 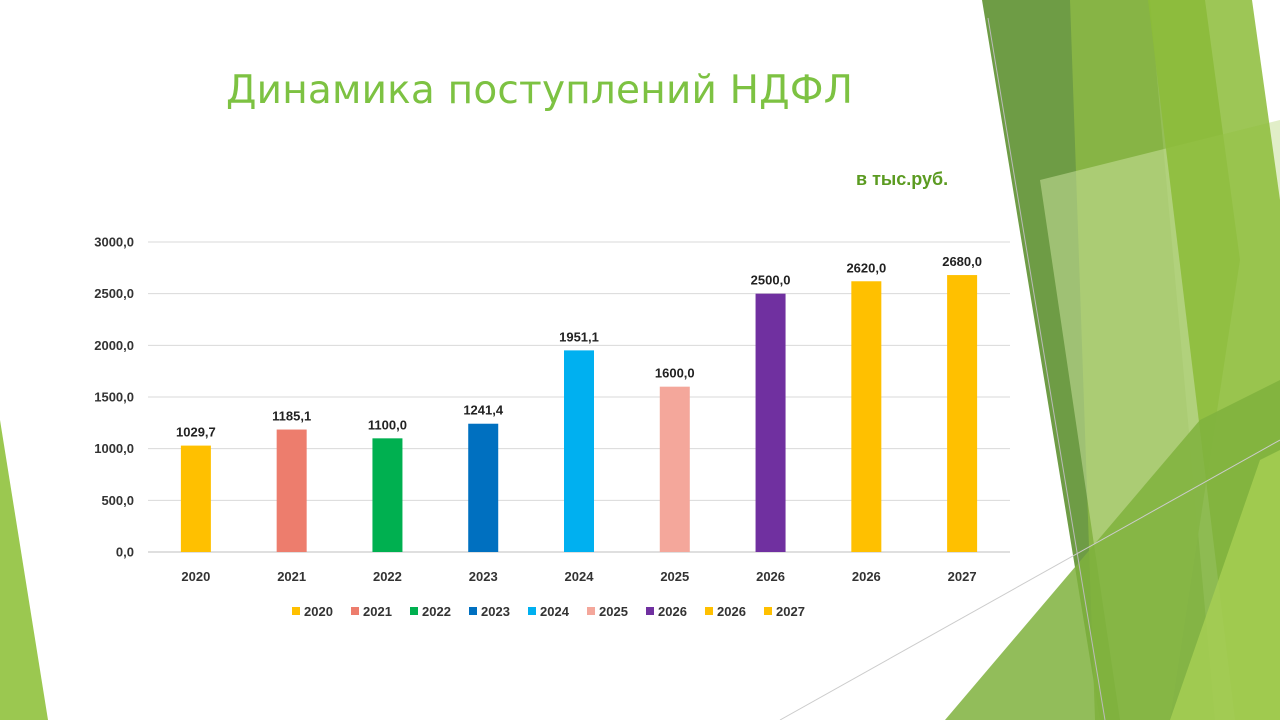 What do you see at coordinates (196, 432) in the screenshot?
I see `data-label: 1029,7` at bounding box center [196, 432].